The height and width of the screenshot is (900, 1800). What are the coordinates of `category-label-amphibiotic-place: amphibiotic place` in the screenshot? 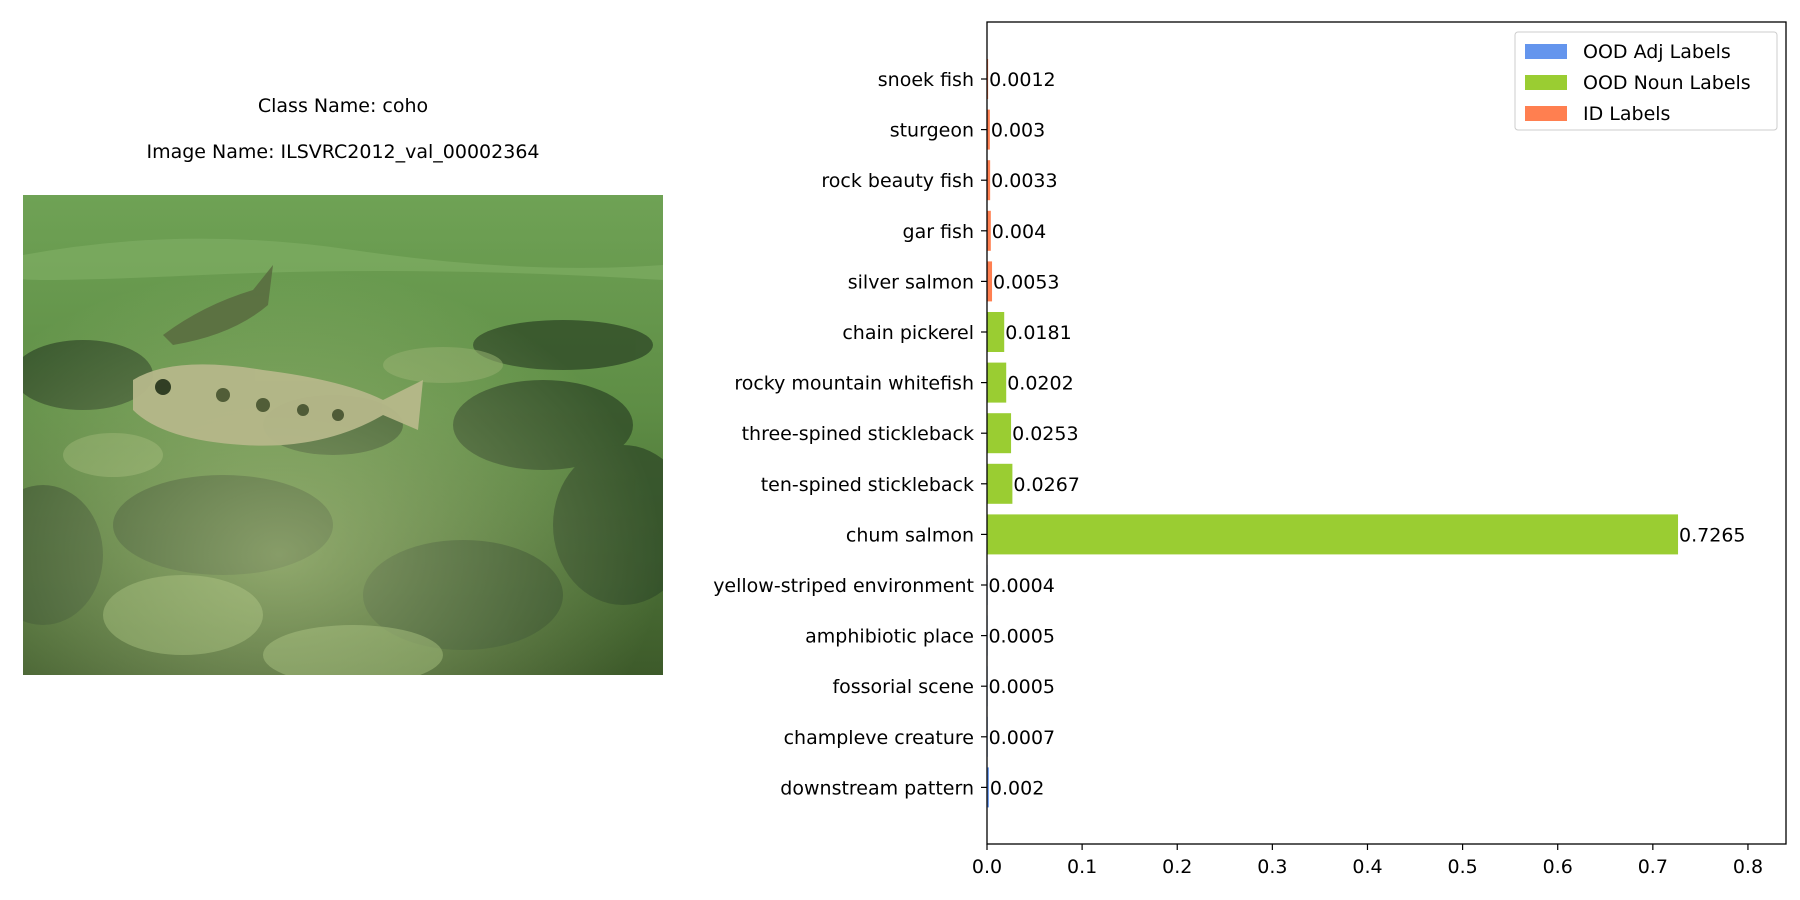 It's located at (889, 637).